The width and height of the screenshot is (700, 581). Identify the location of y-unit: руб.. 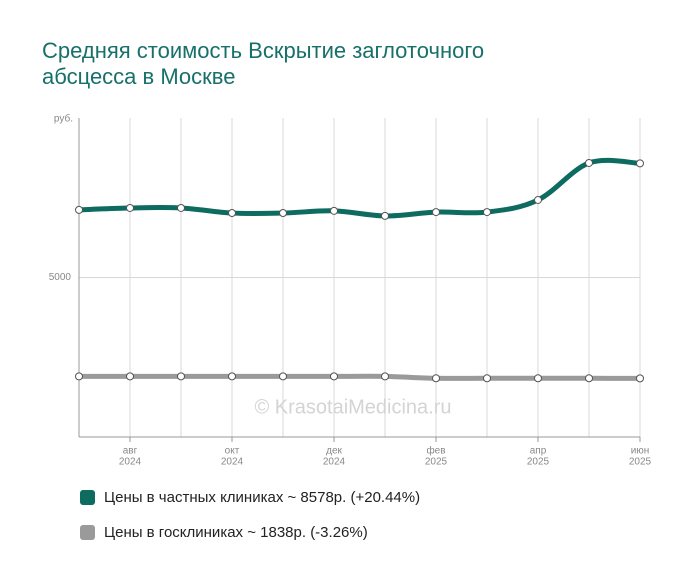
(63, 119).